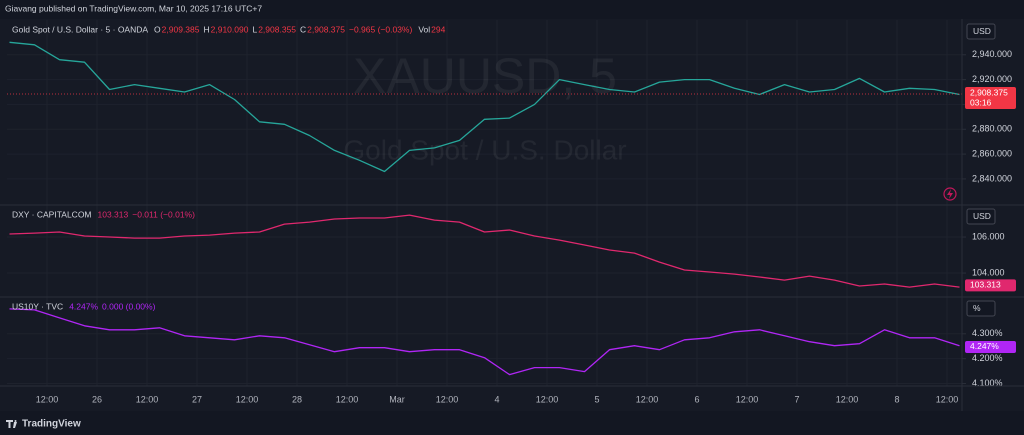 Image resolution: width=1024 pixels, height=435 pixels. I want to click on x-tick-label: 4, so click(496, 399).